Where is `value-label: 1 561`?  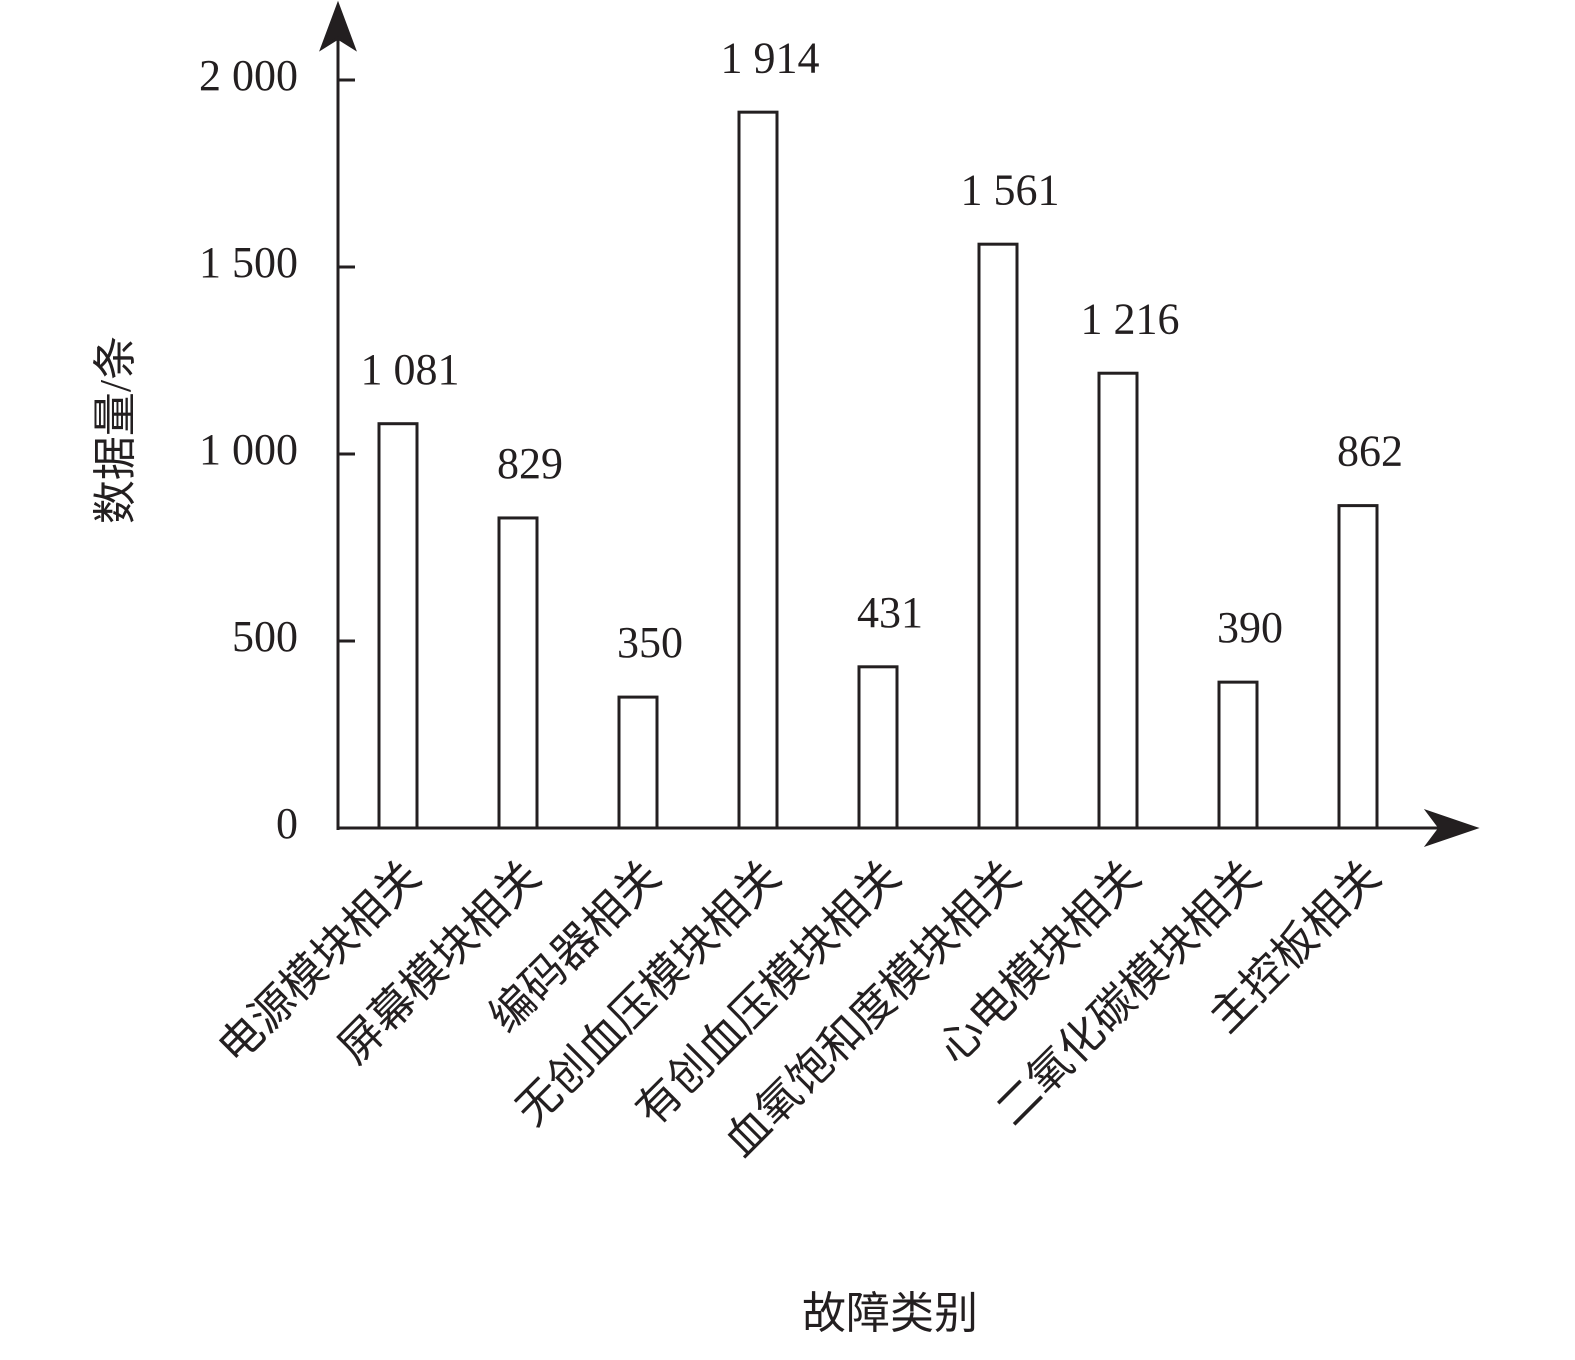
value-label: 1 561 is located at coordinates (1010, 189).